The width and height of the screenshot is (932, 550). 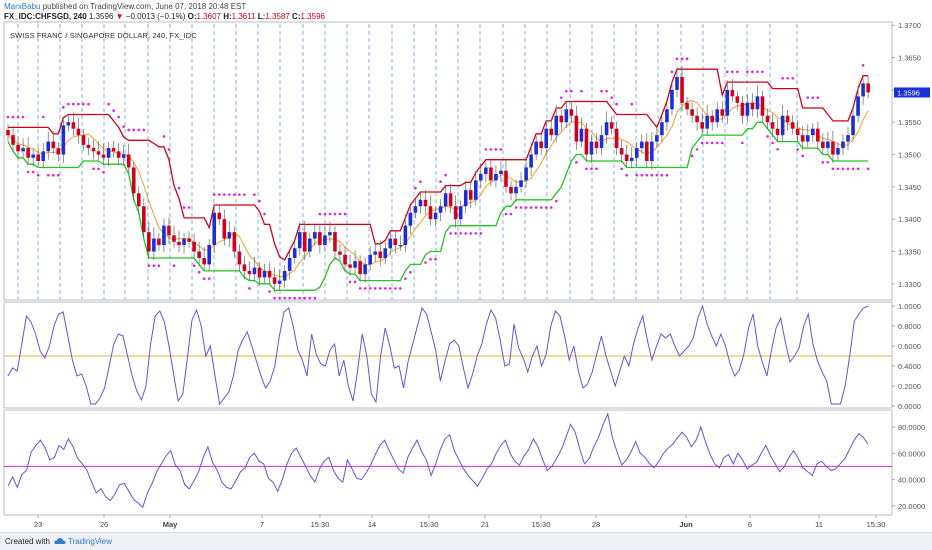 I want to click on close-label: C:, so click(x=296, y=16).